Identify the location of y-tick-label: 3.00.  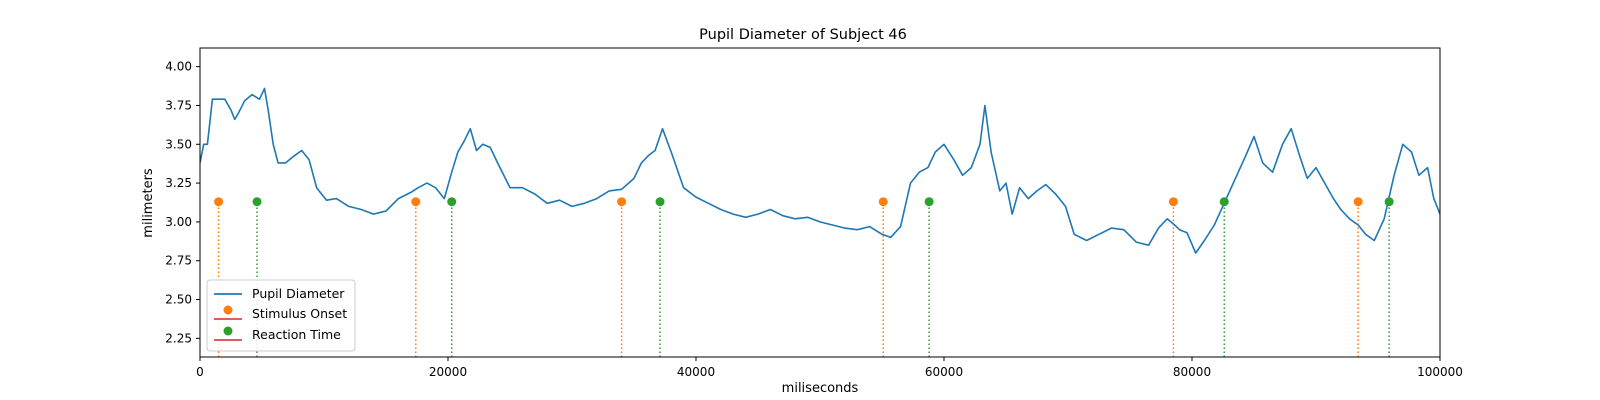
(178, 222).